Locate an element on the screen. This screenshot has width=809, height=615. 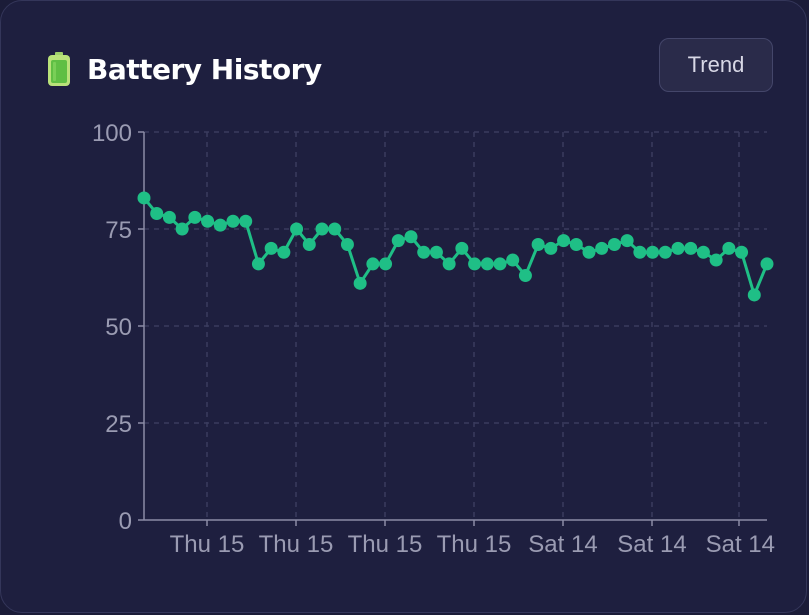
battery-icon is located at coordinates (59, 69).